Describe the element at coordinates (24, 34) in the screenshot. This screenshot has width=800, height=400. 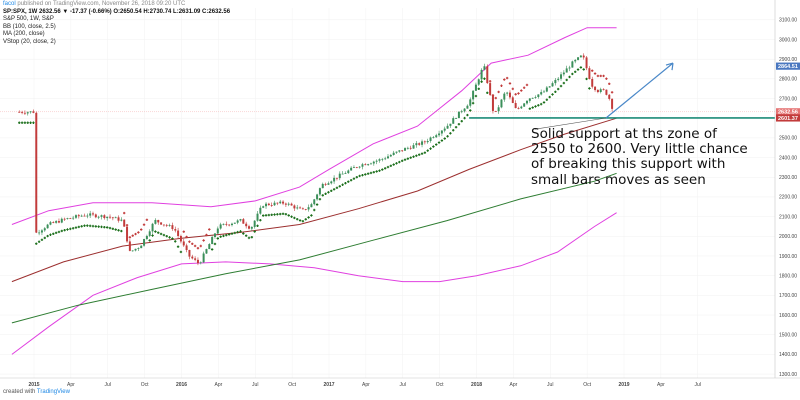
I see `indicator-legend-2: MA (200, close)` at that location.